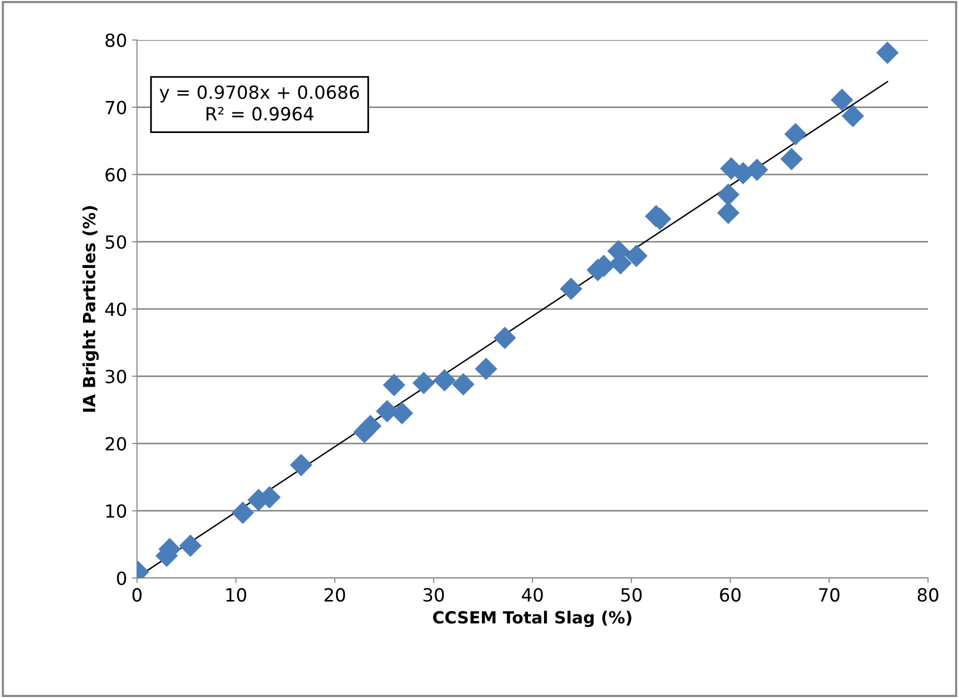 This screenshot has width=959, height=698. What do you see at coordinates (829, 595) in the screenshot?
I see `x-tick-label: 70` at bounding box center [829, 595].